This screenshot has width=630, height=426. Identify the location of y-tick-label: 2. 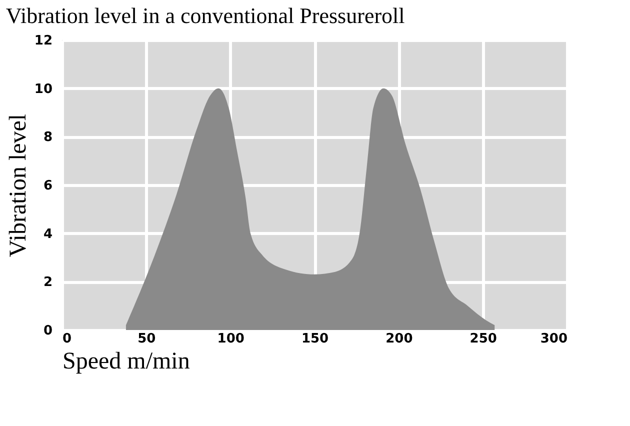
(47, 282).